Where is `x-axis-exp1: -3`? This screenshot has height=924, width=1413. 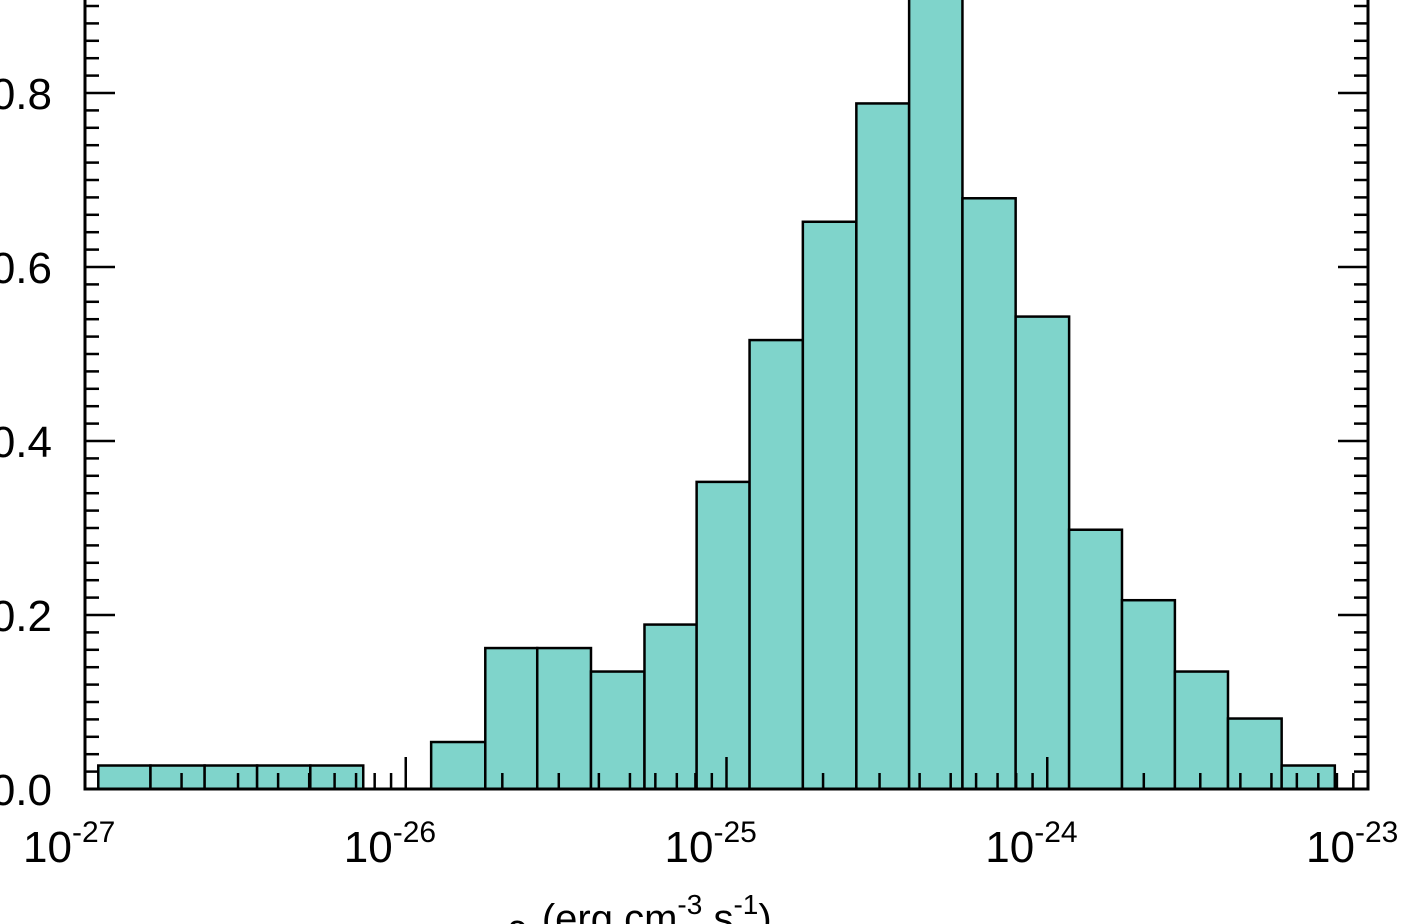
x-axis-exp1: -3 is located at coordinates (689, 904).